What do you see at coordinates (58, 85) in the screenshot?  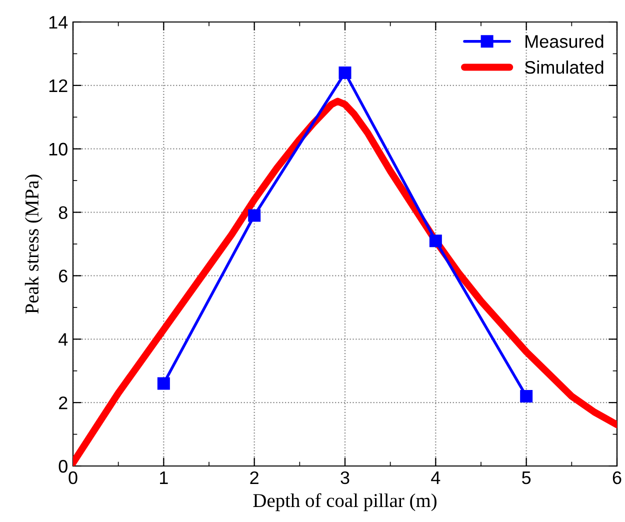 I see `y-tick-label: 12` at bounding box center [58, 85].